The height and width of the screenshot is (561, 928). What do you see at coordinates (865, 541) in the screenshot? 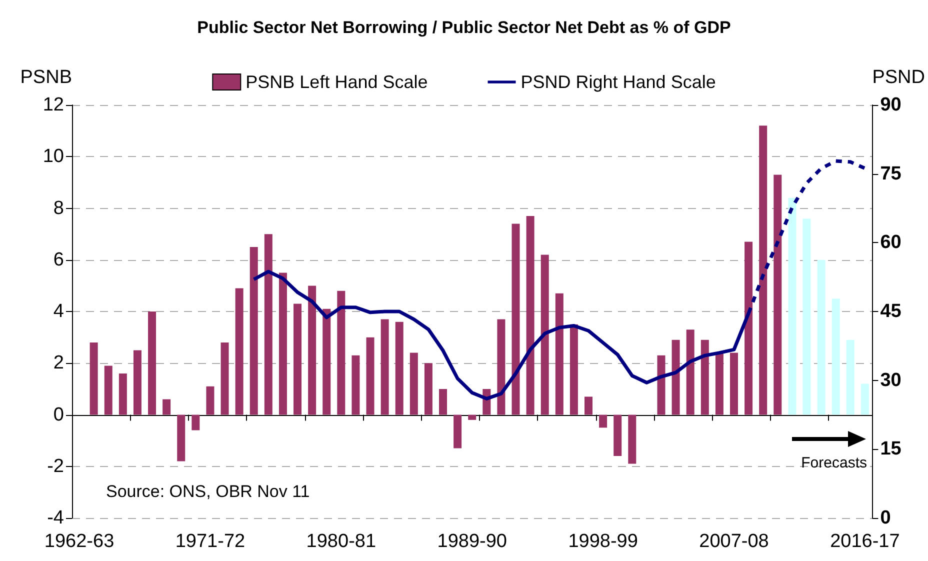
I see `x-tick-label: 2016-17` at bounding box center [865, 541].